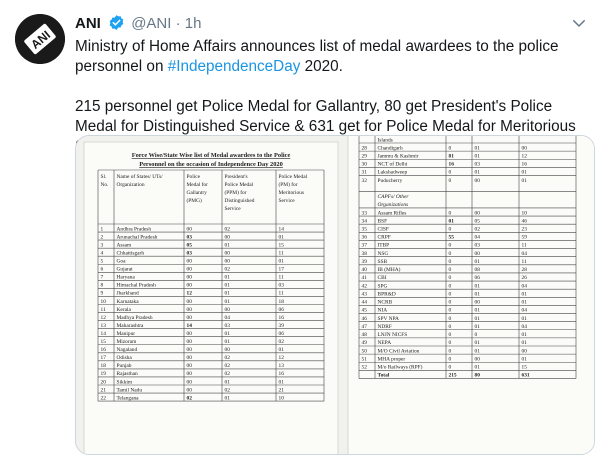  I want to click on right-table-cell: 08, so click(478, 270).